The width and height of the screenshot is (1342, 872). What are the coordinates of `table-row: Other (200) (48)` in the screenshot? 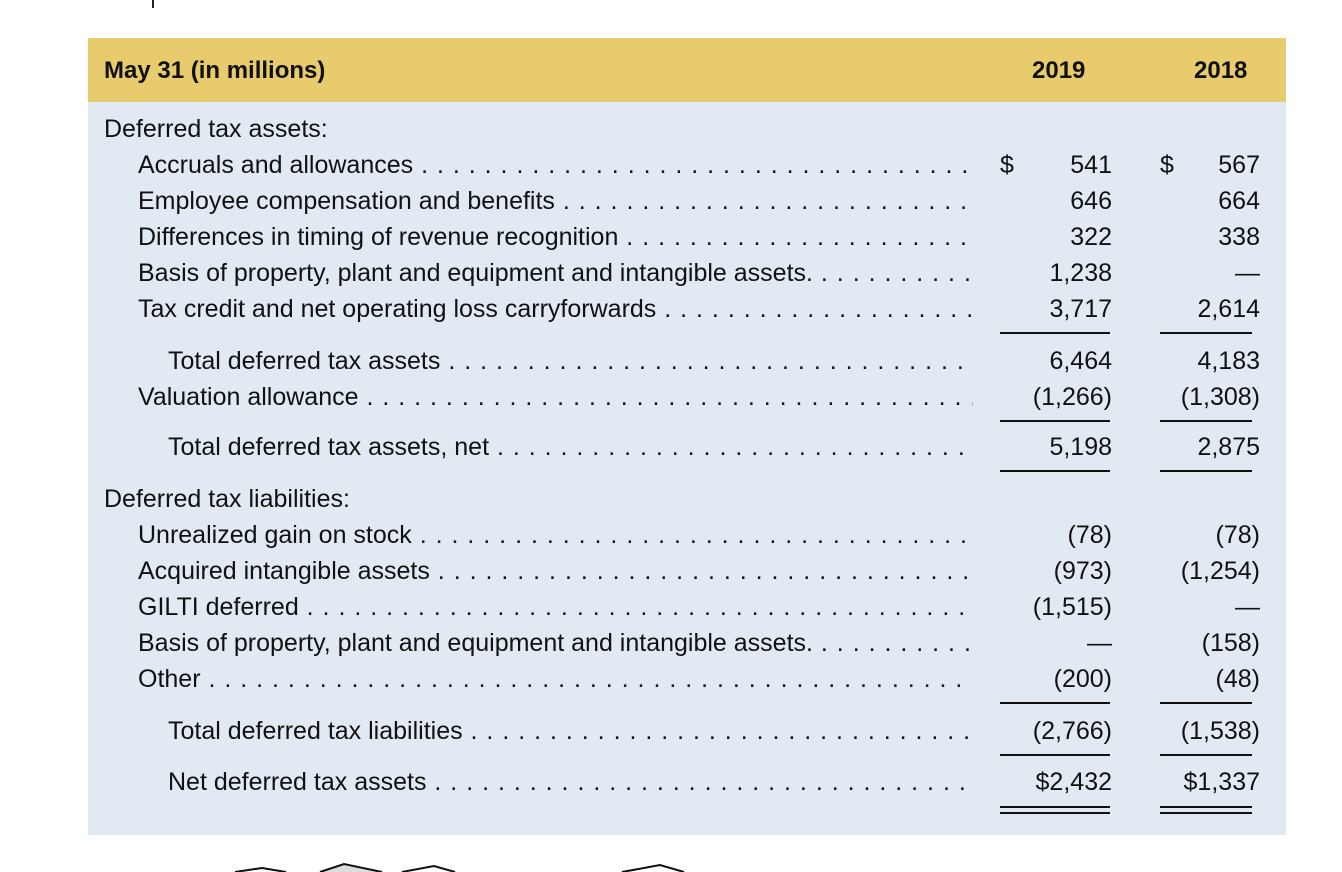 It's located at (687, 680).